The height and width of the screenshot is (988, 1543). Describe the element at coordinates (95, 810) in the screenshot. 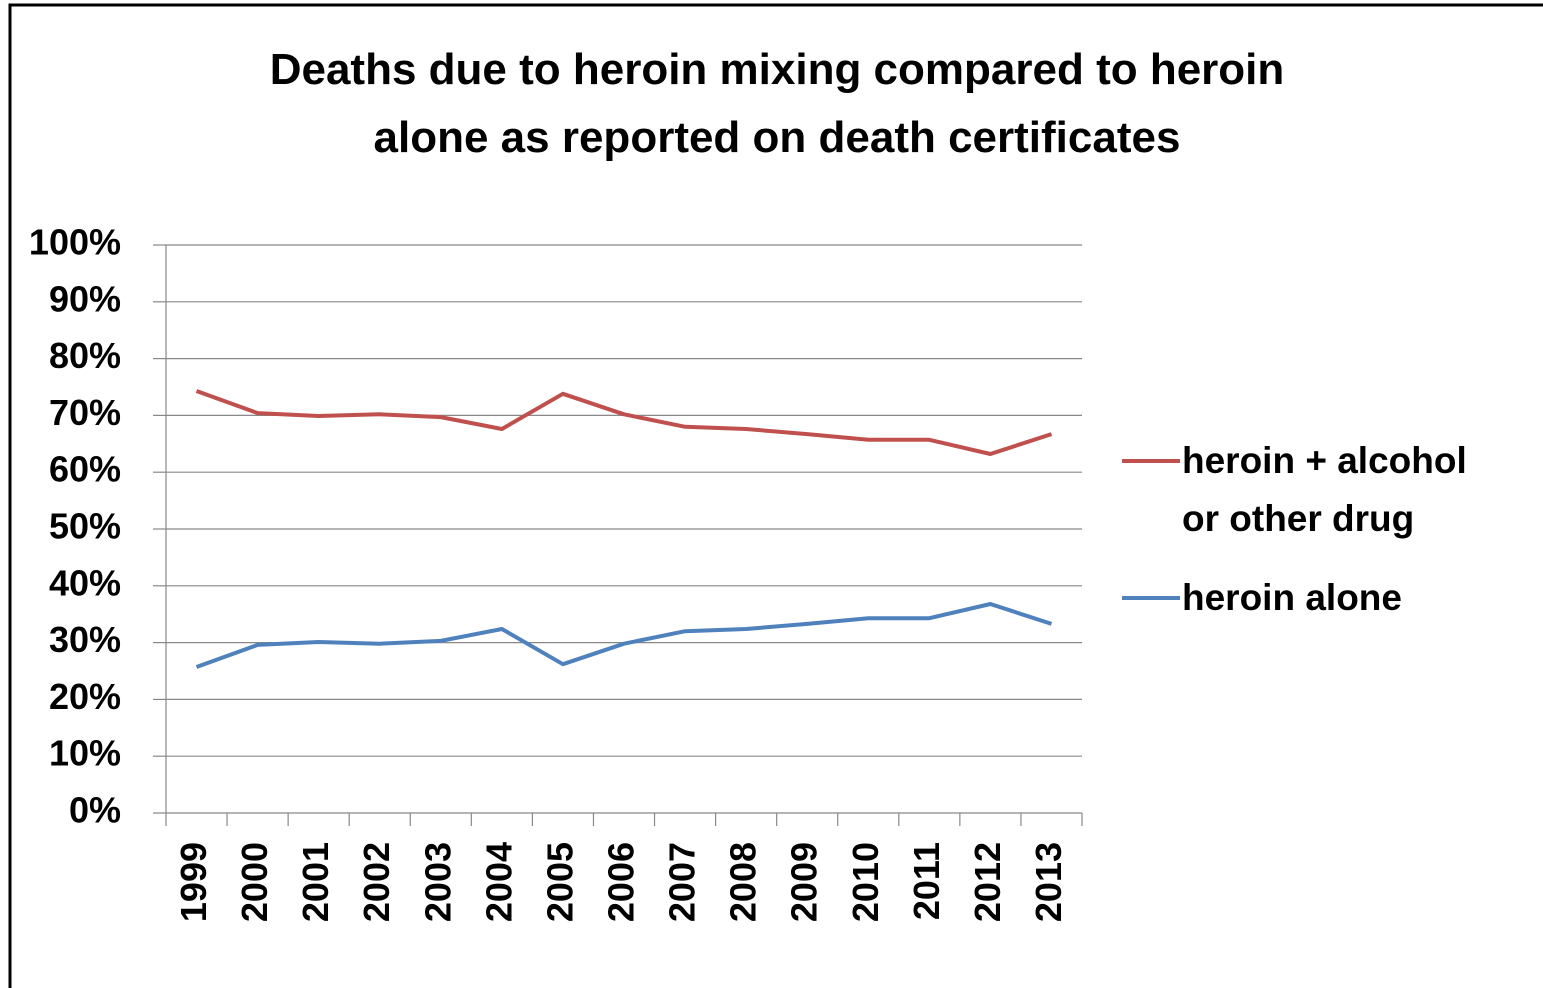

I see `y-tick-label: 0%` at that location.